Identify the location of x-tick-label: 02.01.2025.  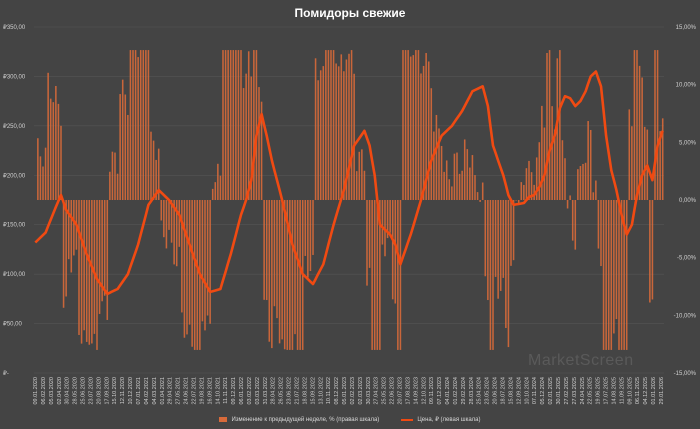
(551, 391).